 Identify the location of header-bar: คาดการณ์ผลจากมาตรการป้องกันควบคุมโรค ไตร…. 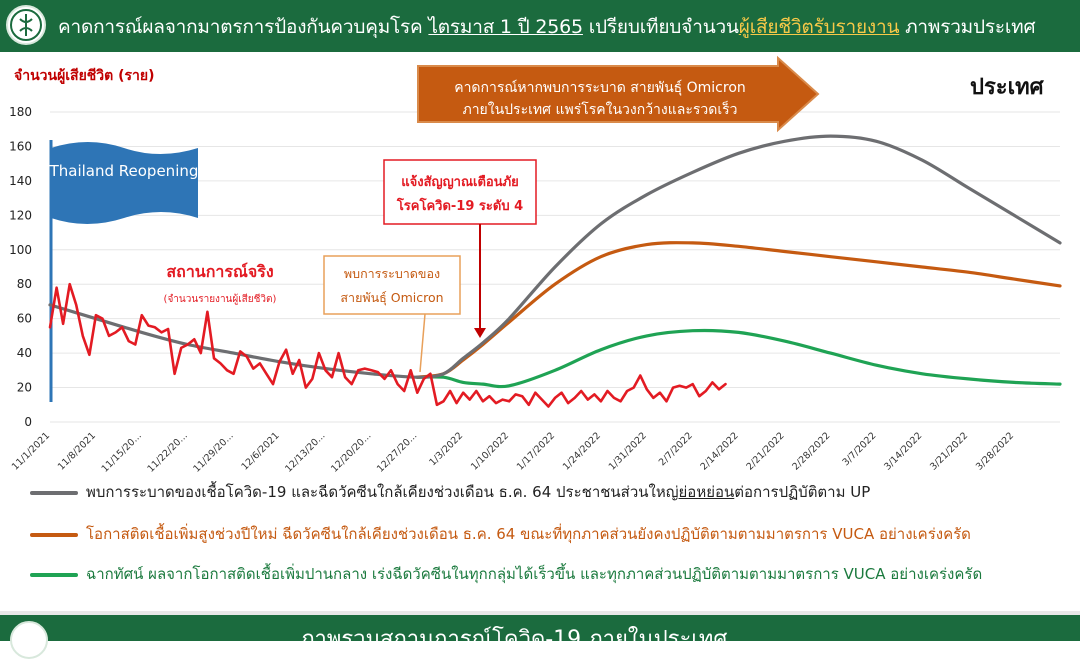
(540, 26).